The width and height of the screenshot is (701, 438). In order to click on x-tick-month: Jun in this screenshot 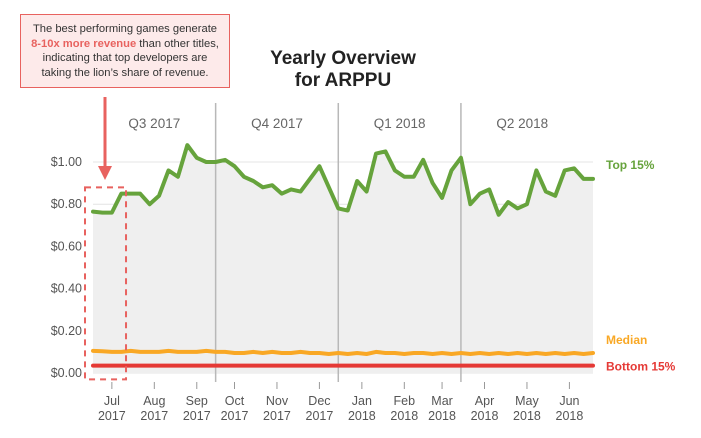, I will do `click(569, 401)`.